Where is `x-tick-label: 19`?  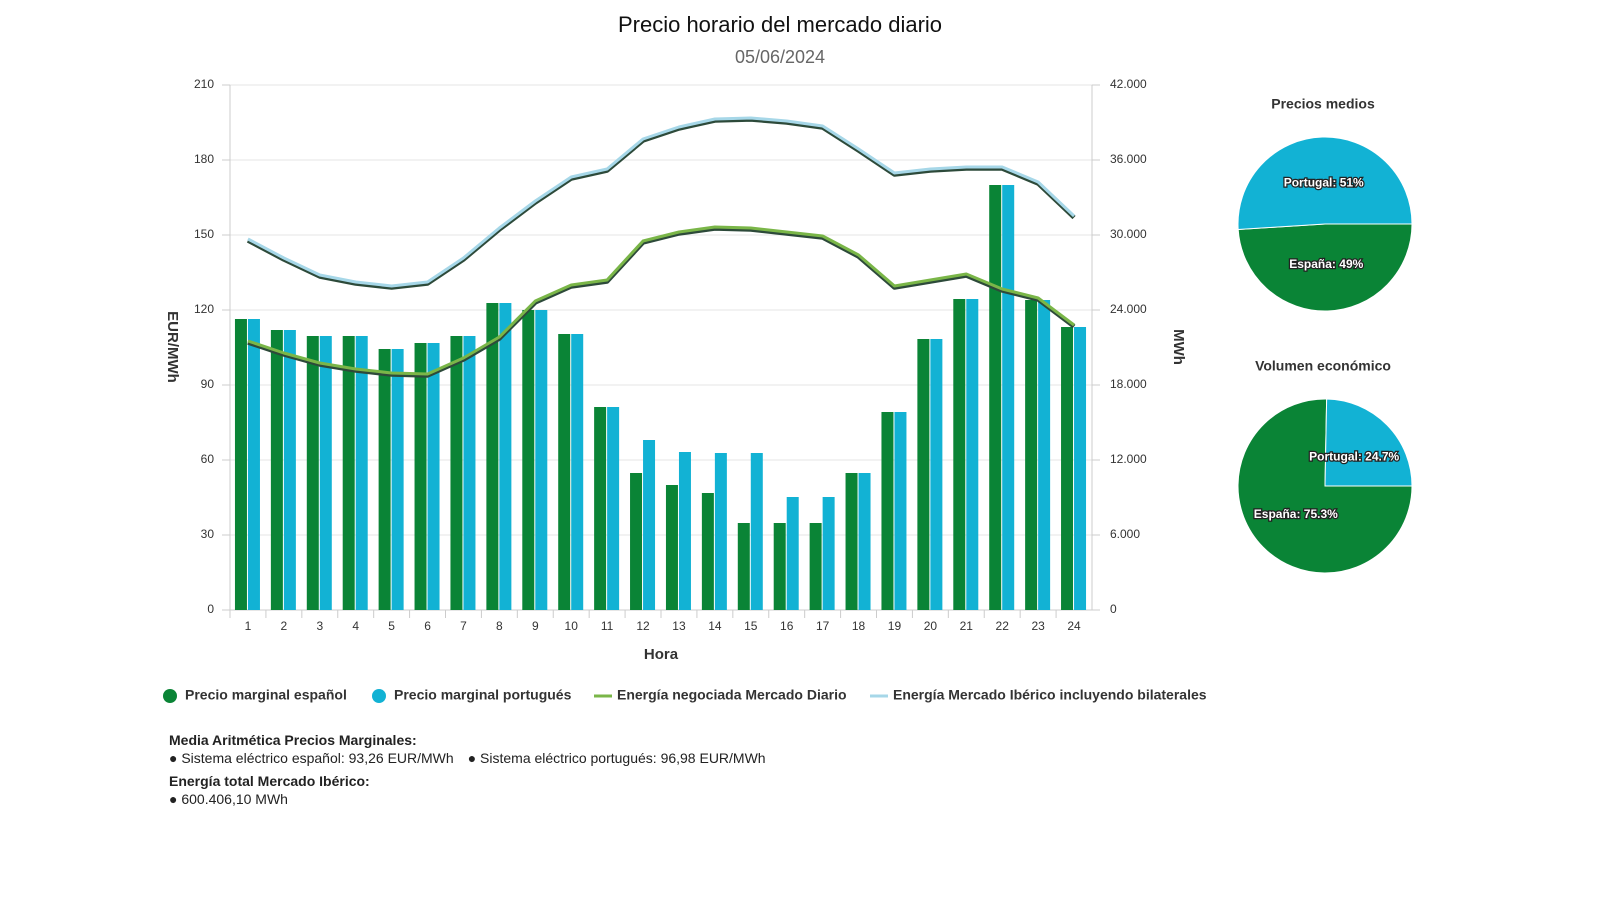
x-tick-label: 19 is located at coordinates (895, 626).